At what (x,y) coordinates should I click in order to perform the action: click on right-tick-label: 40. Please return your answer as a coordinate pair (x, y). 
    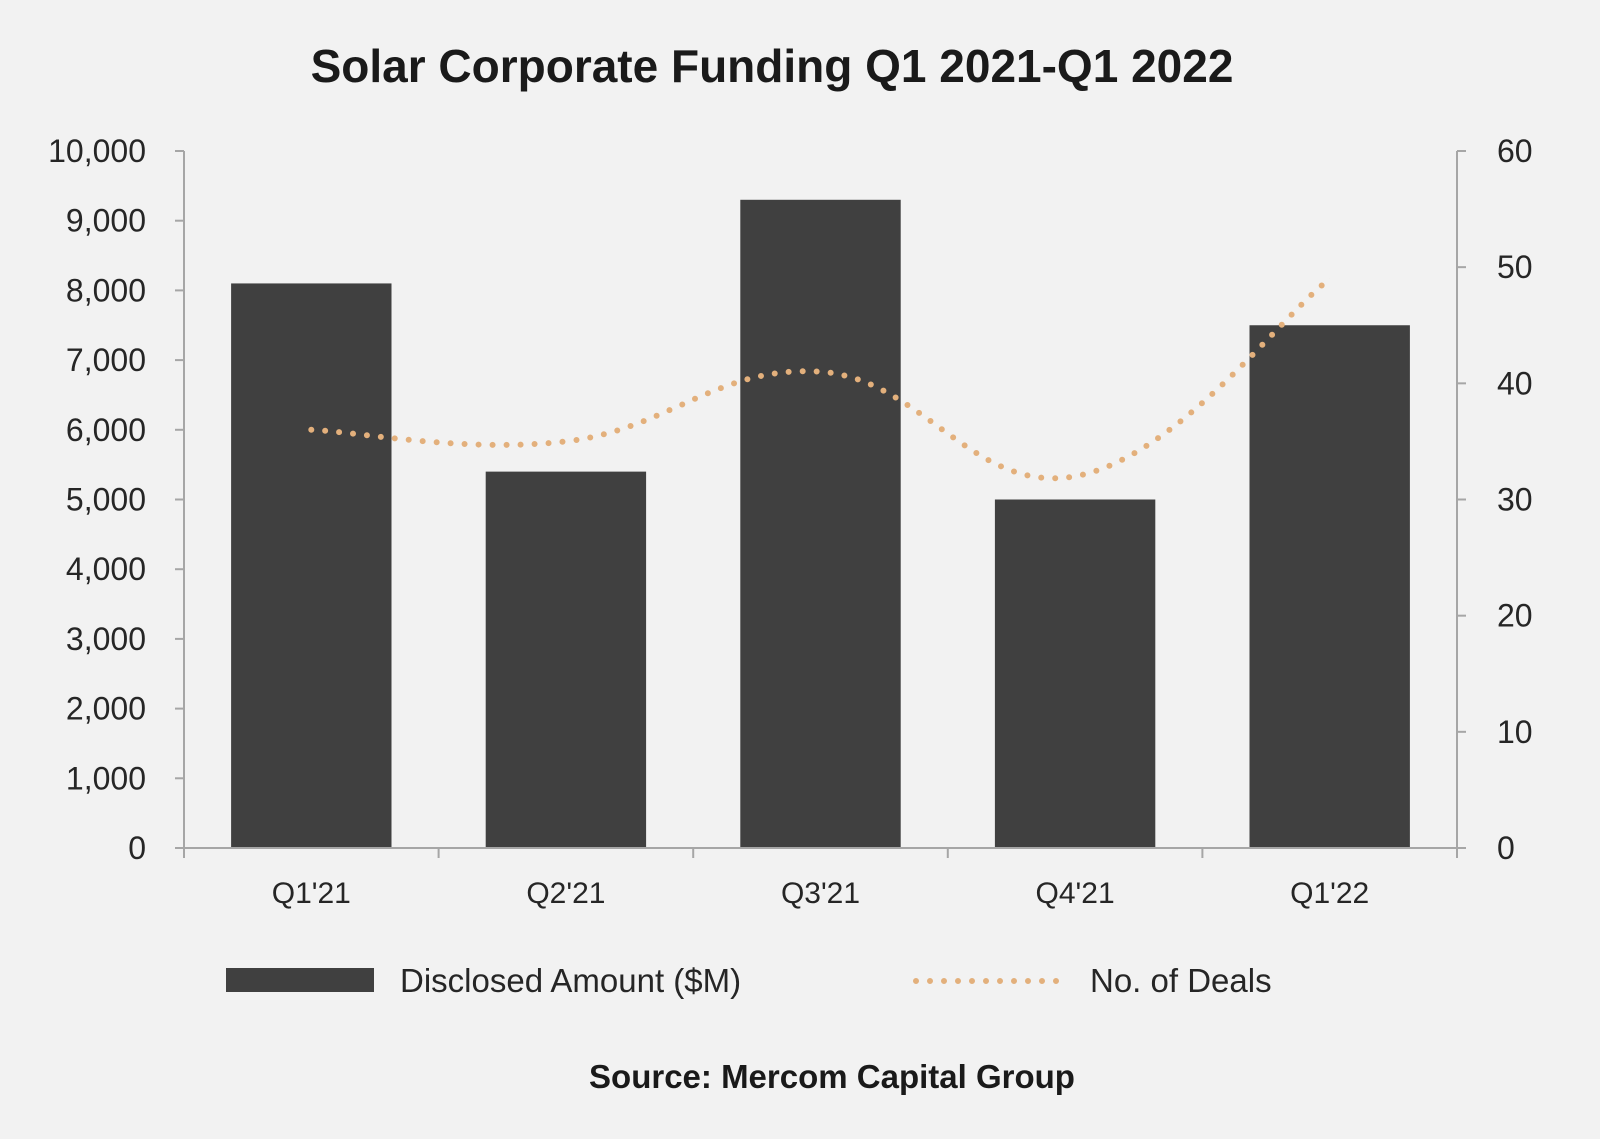
    Looking at the image, I should click on (1515, 383).